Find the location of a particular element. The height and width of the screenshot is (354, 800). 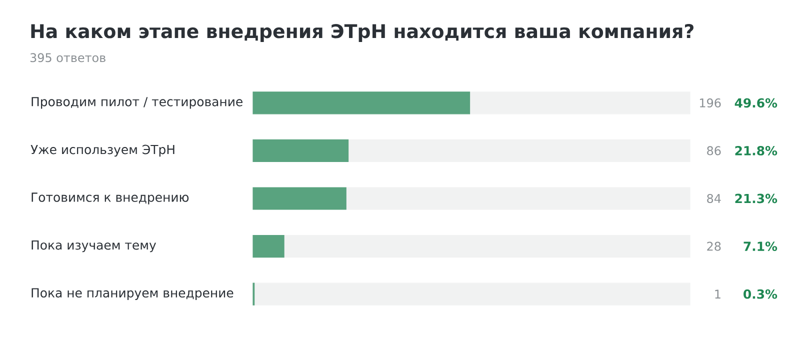

y-tick-label: Пока изучаем тему is located at coordinates (94, 246).